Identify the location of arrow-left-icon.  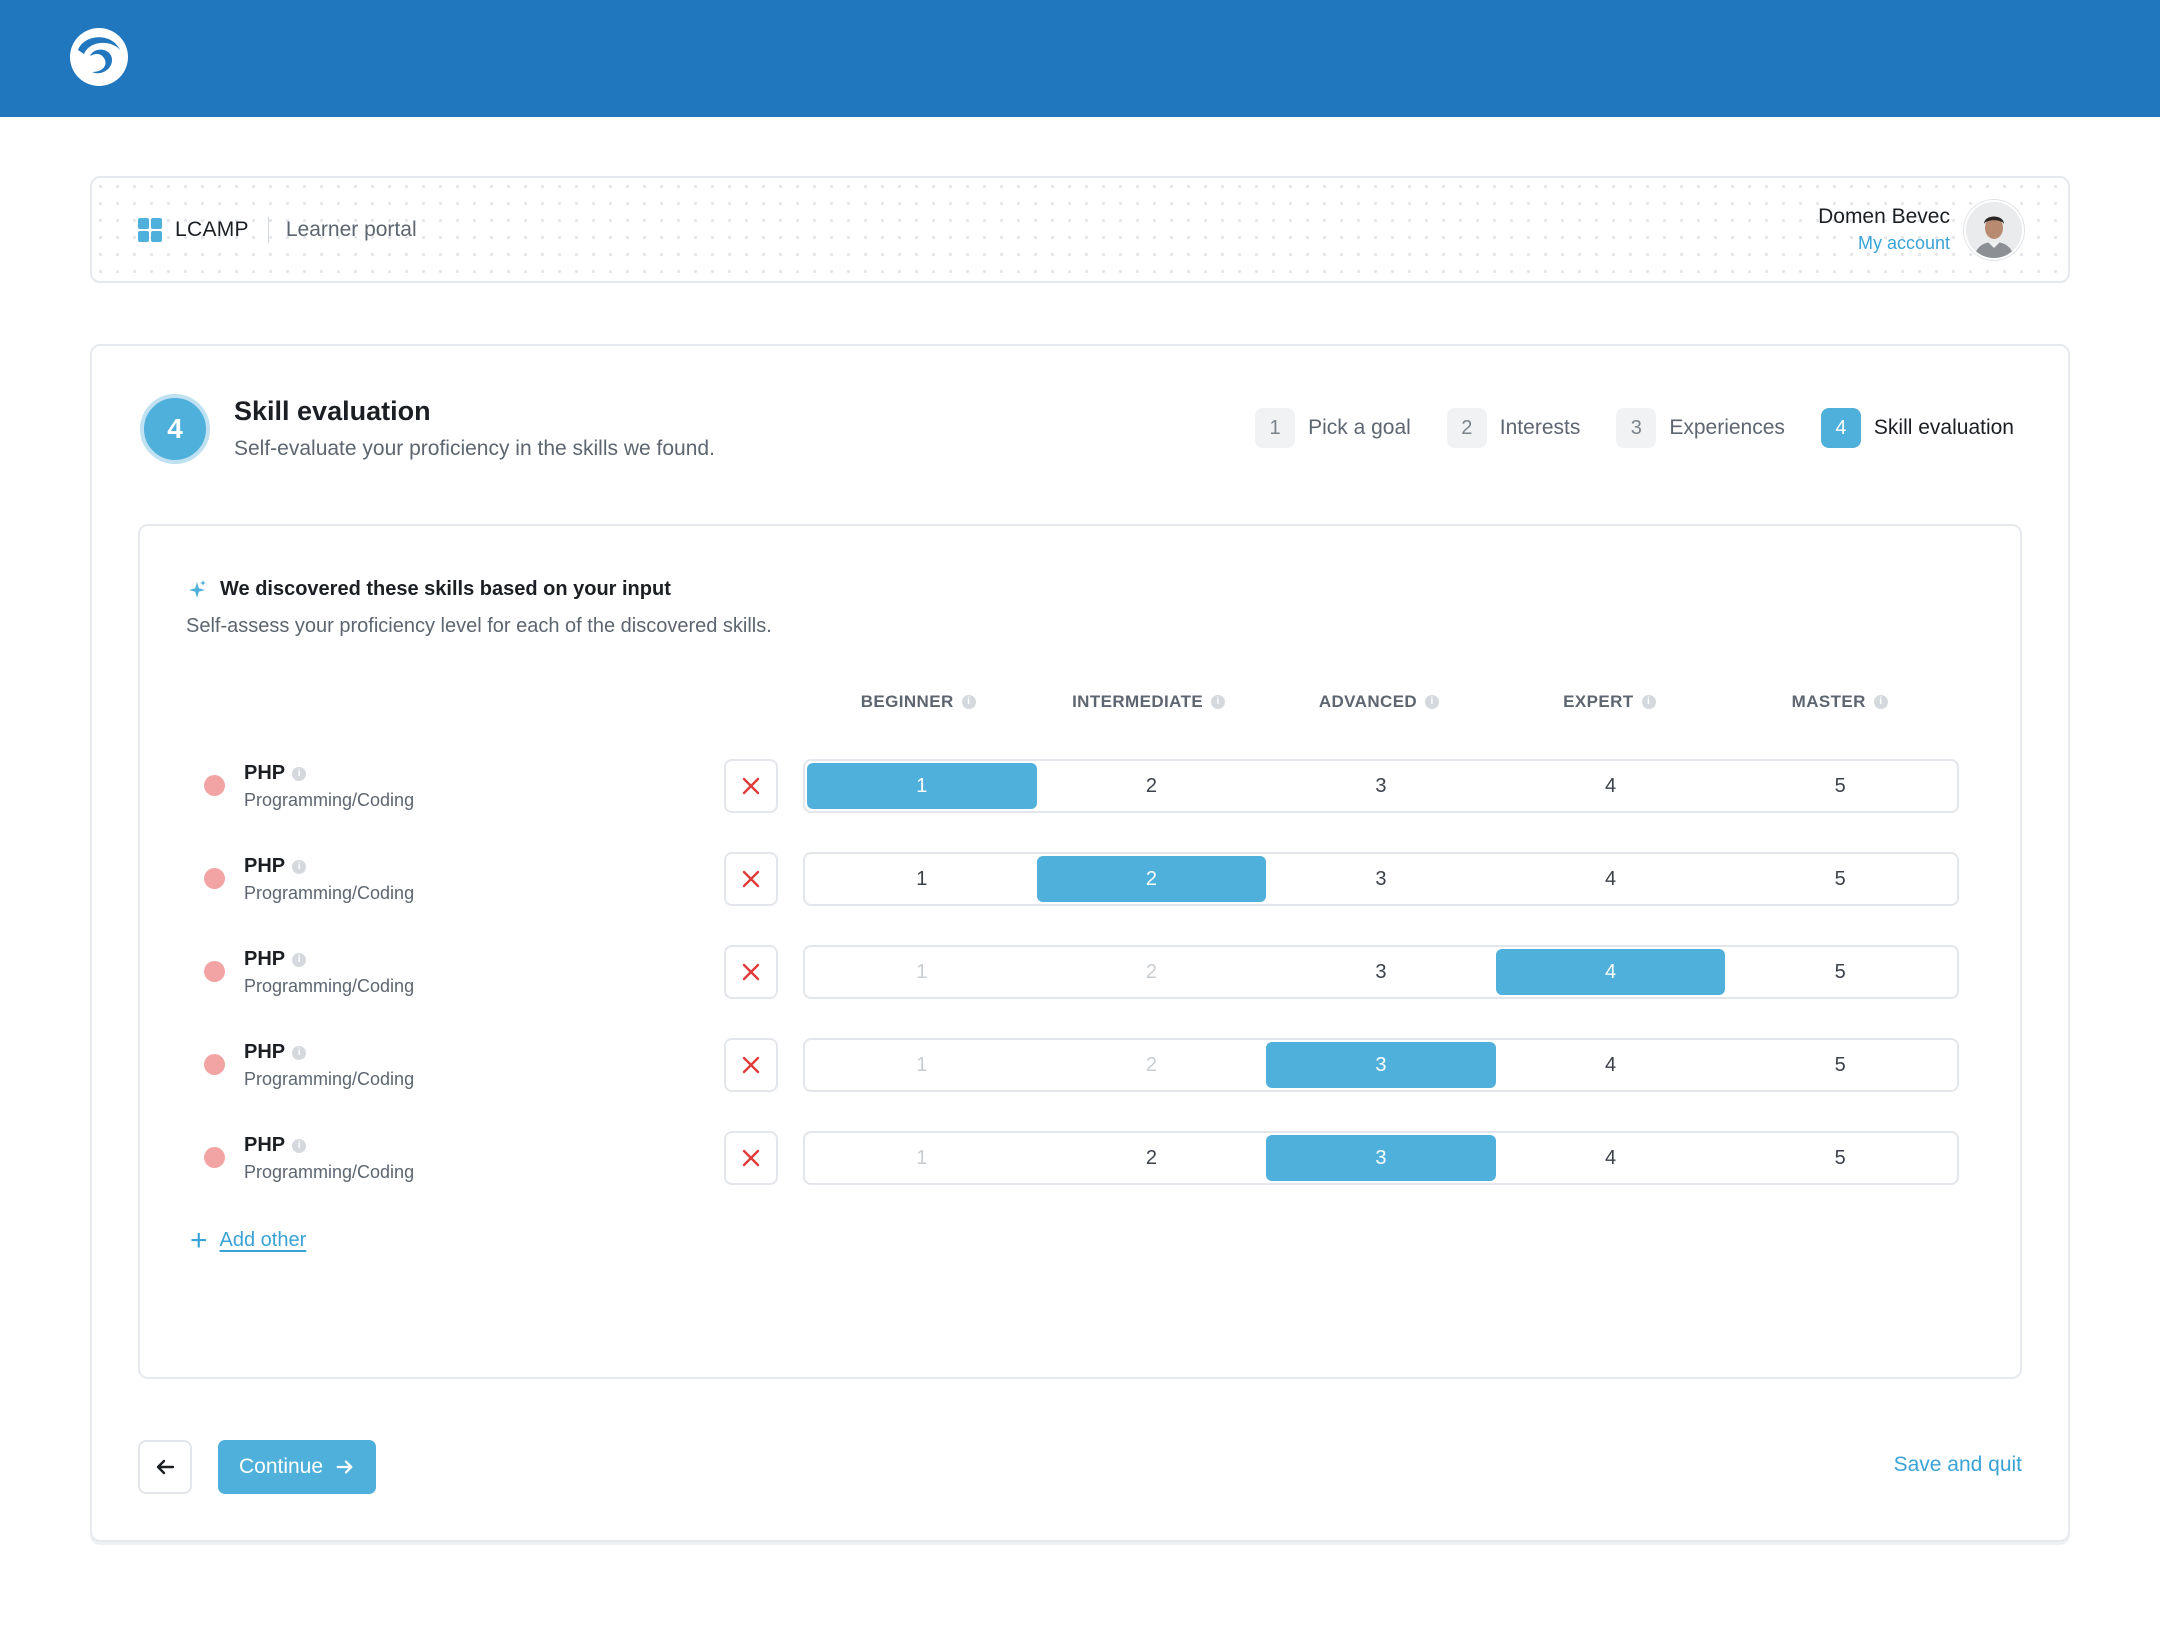
(165, 1467).